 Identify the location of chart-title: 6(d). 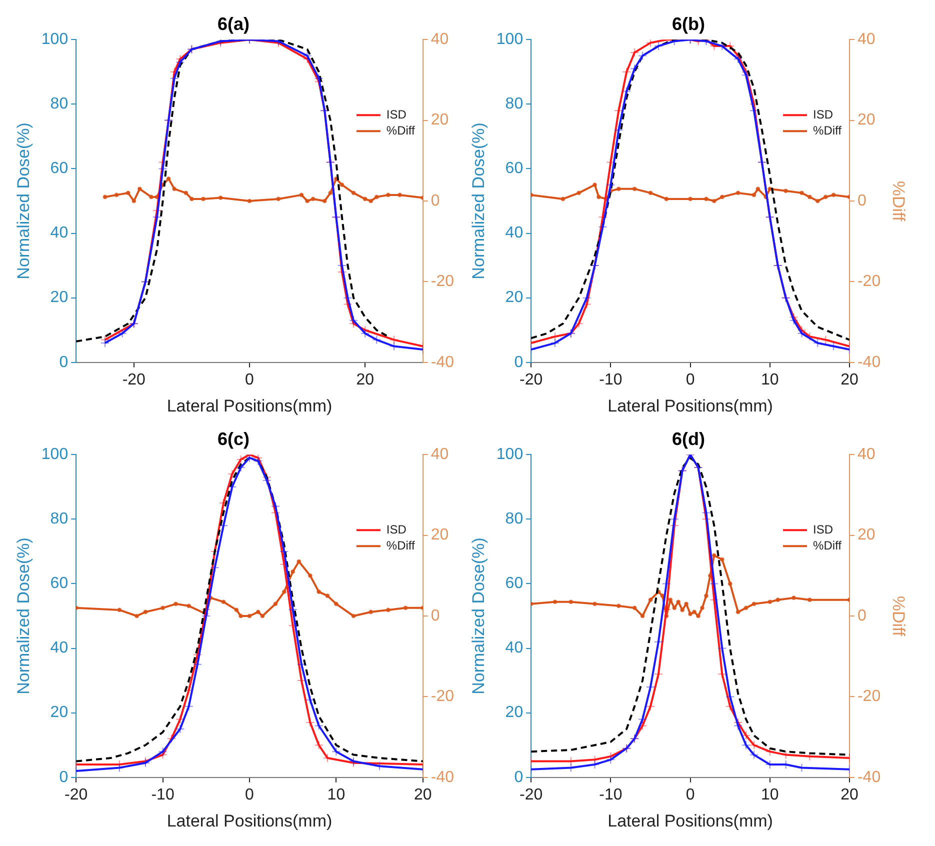
(688, 438).